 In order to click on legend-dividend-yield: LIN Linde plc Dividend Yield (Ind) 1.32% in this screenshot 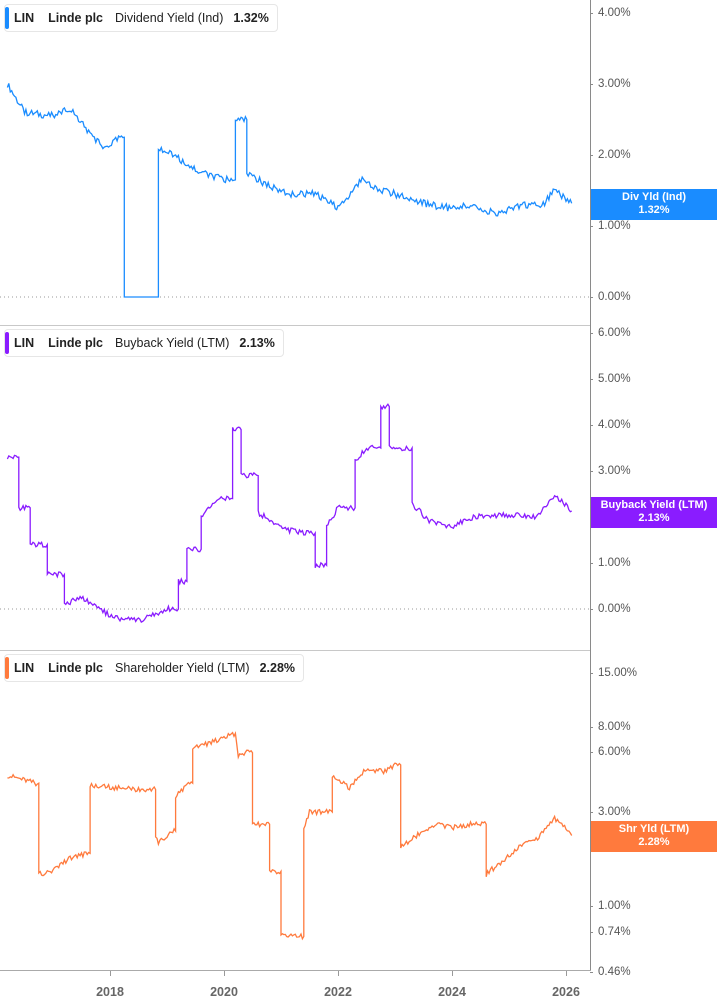, I will do `click(141, 18)`.